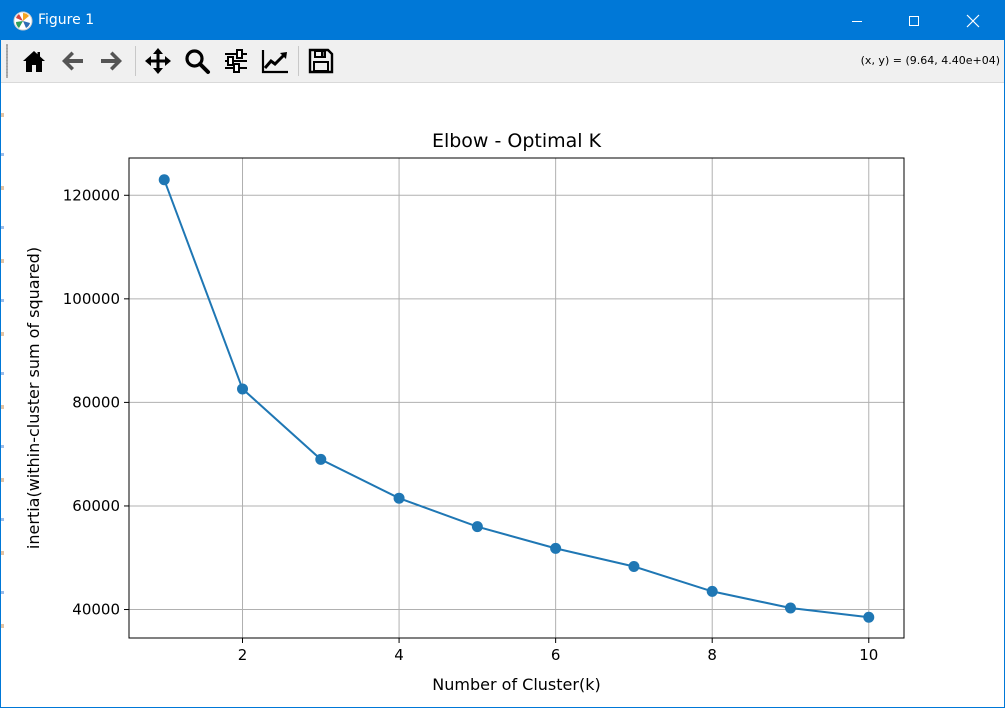  I want to click on x-axis-label: Number of Cluster(k), so click(516, 684).